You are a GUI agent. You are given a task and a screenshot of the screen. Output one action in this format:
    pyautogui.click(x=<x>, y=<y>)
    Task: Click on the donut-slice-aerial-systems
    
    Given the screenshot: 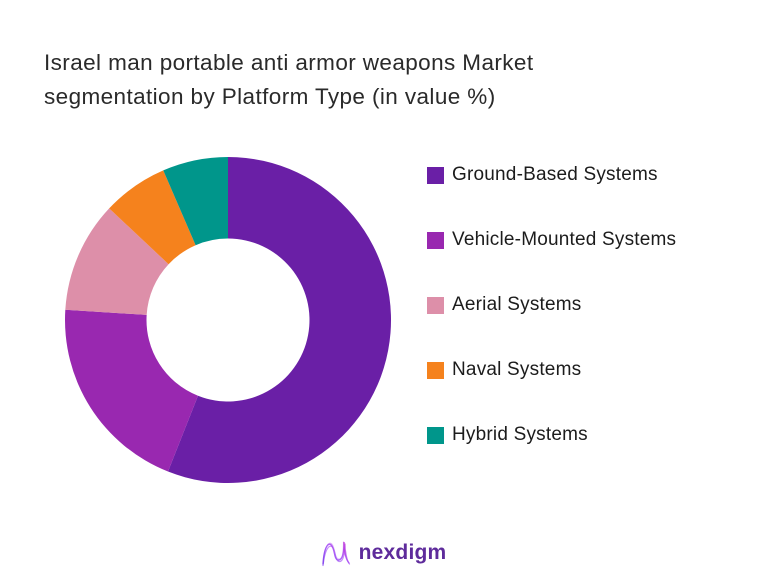 What is the action you would take?
    pyautogui.click(x=117, y=261)
    